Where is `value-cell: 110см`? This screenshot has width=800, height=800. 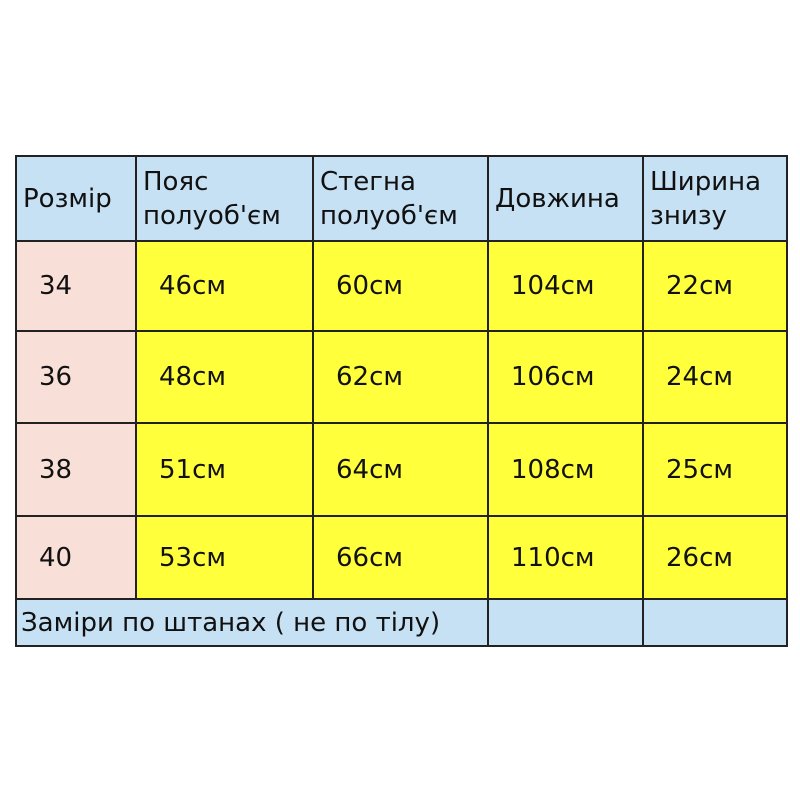
value-cell: 110см is located at coordinates (565, 557).